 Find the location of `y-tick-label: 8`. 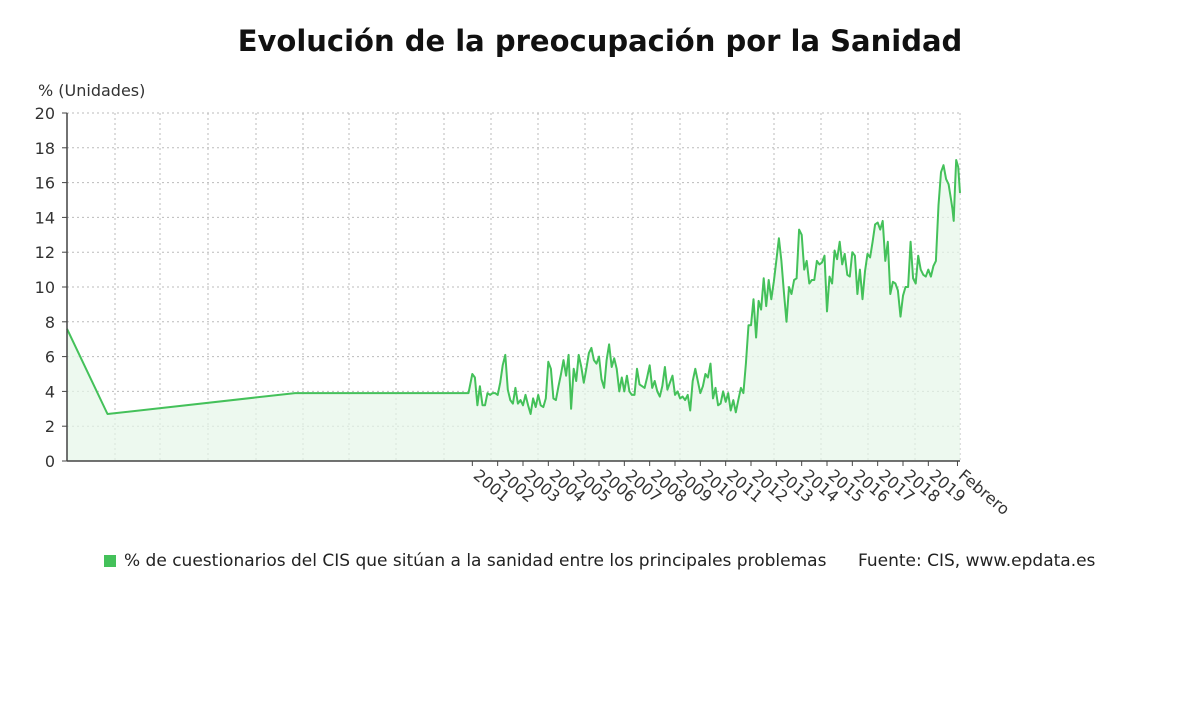

y-tick-label: 8 is located at coordinates (50, 322).